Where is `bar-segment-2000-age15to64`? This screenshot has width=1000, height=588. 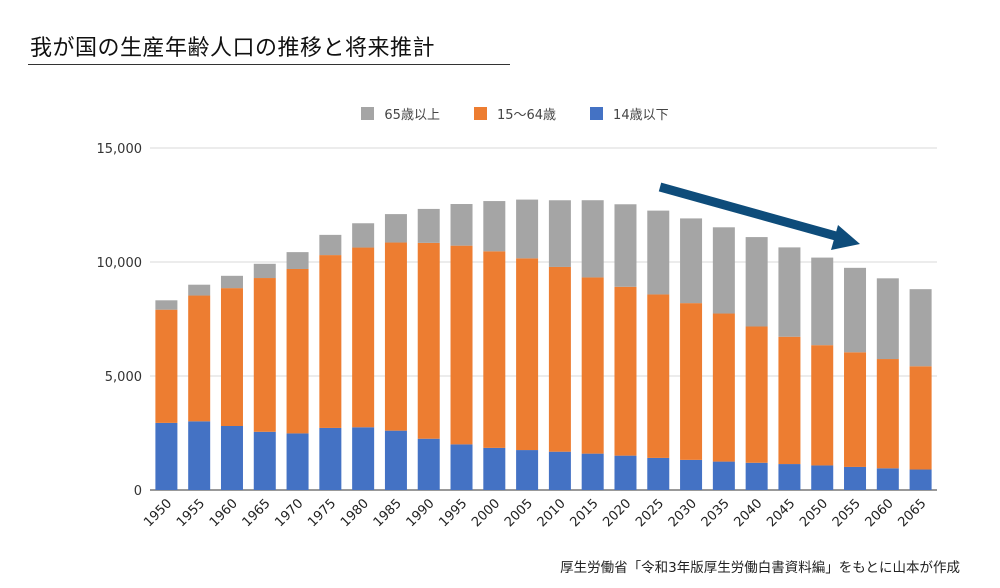
bar-segment-2000-age15to64 is located at coordinates (494, 349).